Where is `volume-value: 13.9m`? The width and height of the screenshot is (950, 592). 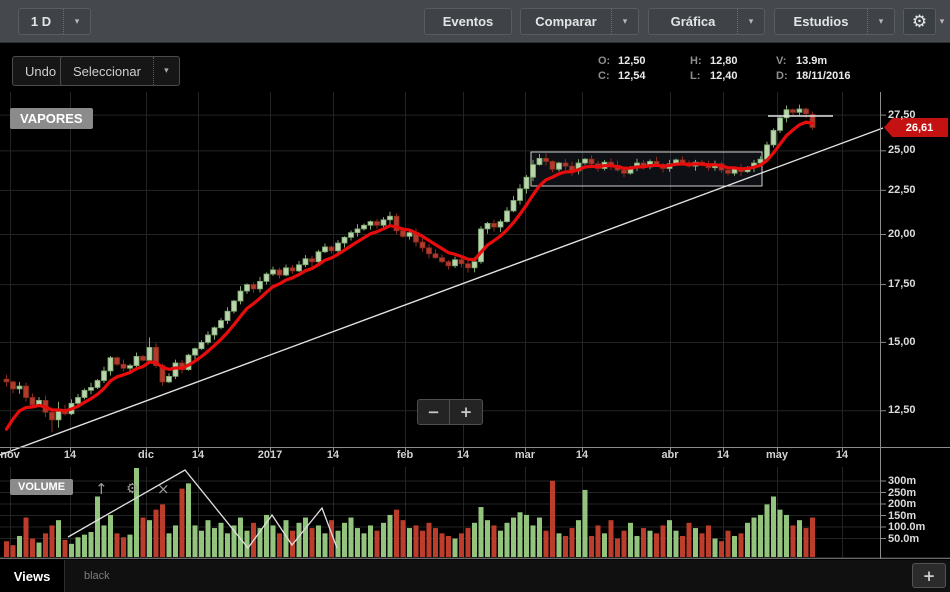
volume-value: 13.9m is located at coordinates (812, 61).